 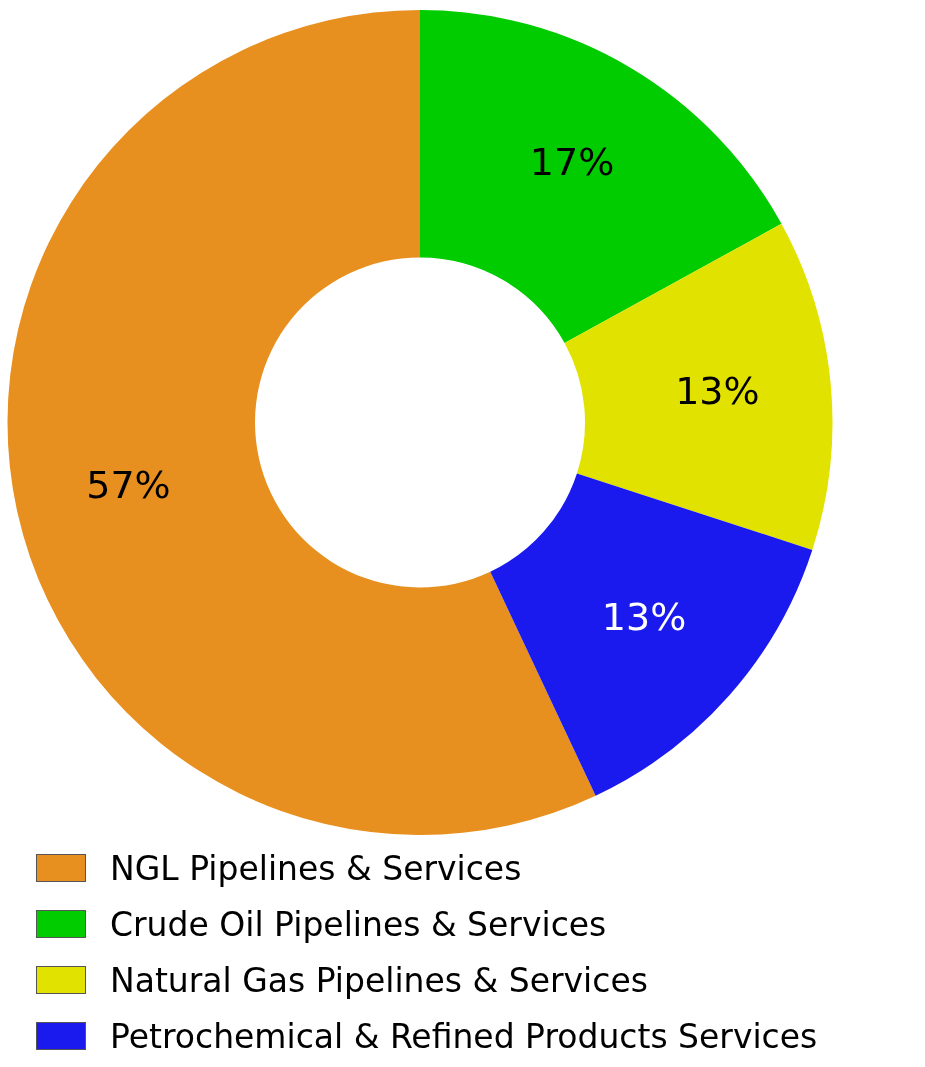 I want to click on legend-label: Crude Oil Pipelines & Services, so click(x=358, y=924).